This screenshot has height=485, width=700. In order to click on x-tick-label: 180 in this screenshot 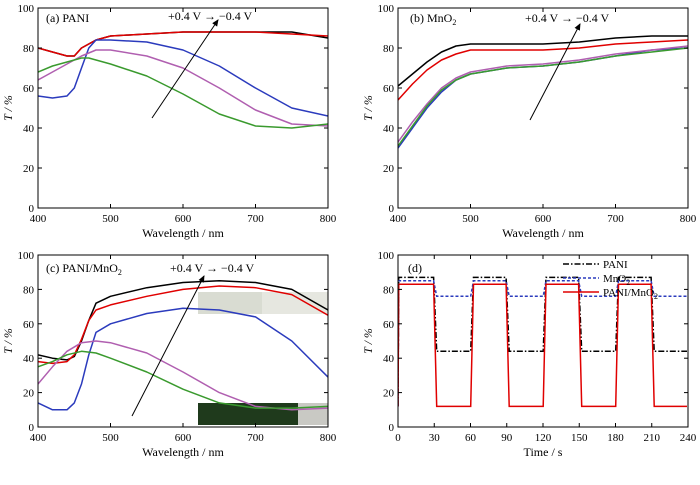, I will do `click(615, 438)`.